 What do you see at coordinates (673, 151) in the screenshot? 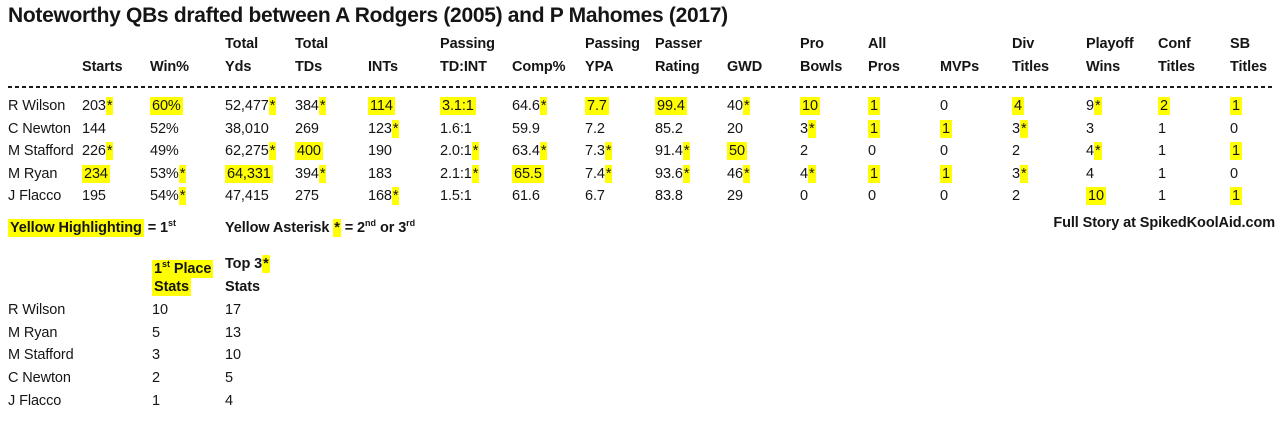
I see `stat-cell: 91.4*` at bounding box center [673, 151].